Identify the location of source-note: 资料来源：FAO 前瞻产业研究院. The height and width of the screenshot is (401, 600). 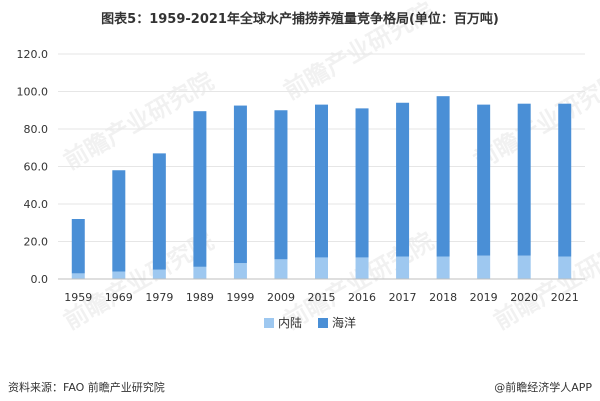
(86, 387).